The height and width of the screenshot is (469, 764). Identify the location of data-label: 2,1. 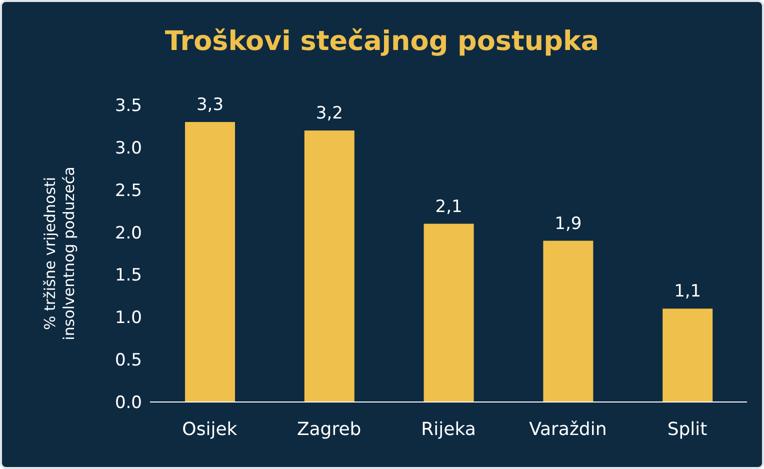
(448, 206).